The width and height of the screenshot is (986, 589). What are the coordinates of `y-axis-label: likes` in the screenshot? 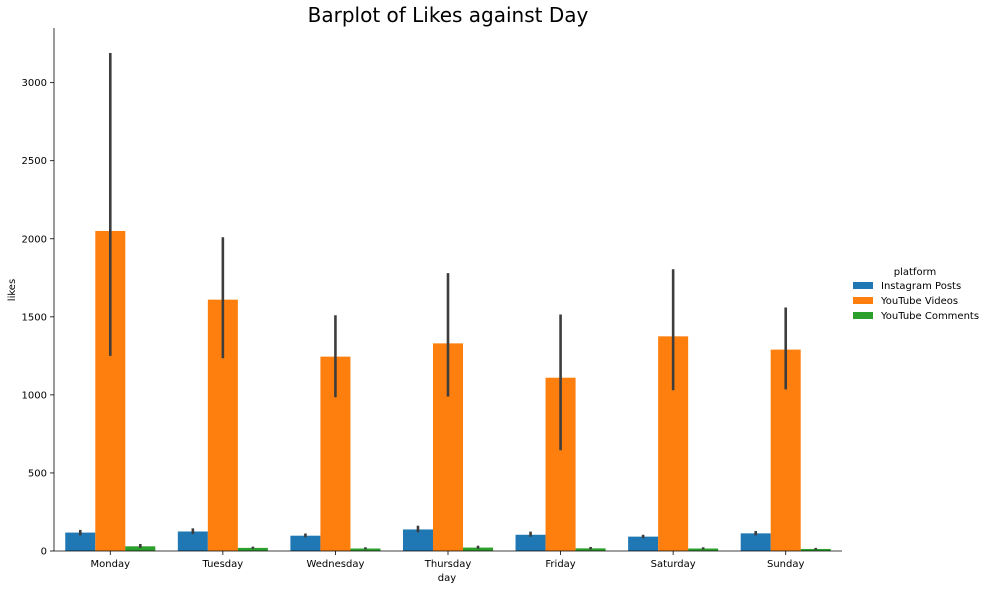 It's located at (12, 290).